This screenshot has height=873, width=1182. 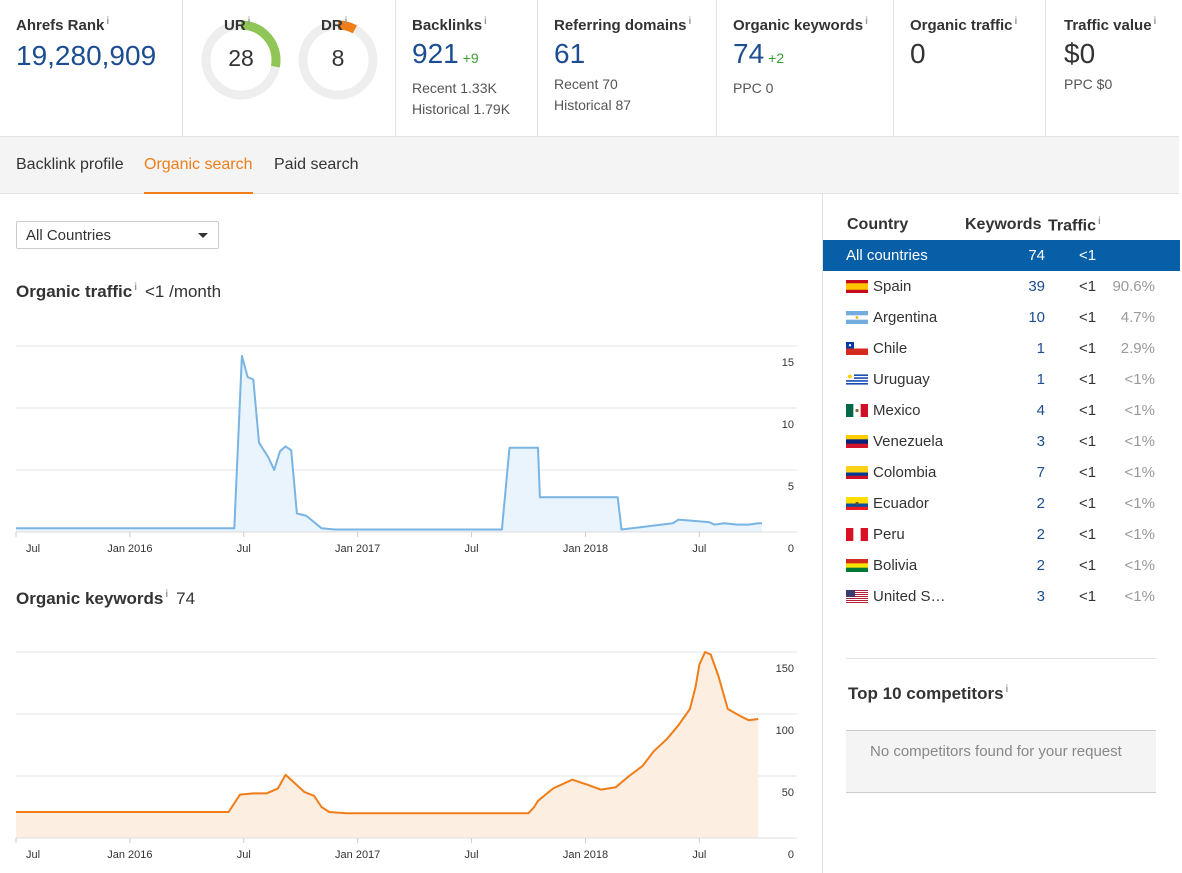 I want to click on col-header-traffic: Traffic, so click(x=1072, y=226).